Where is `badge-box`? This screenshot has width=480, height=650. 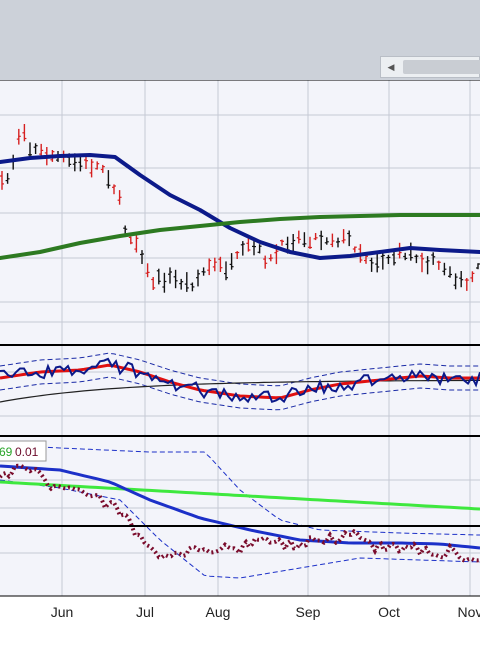 badge-box is located at coordinates (23, 451).